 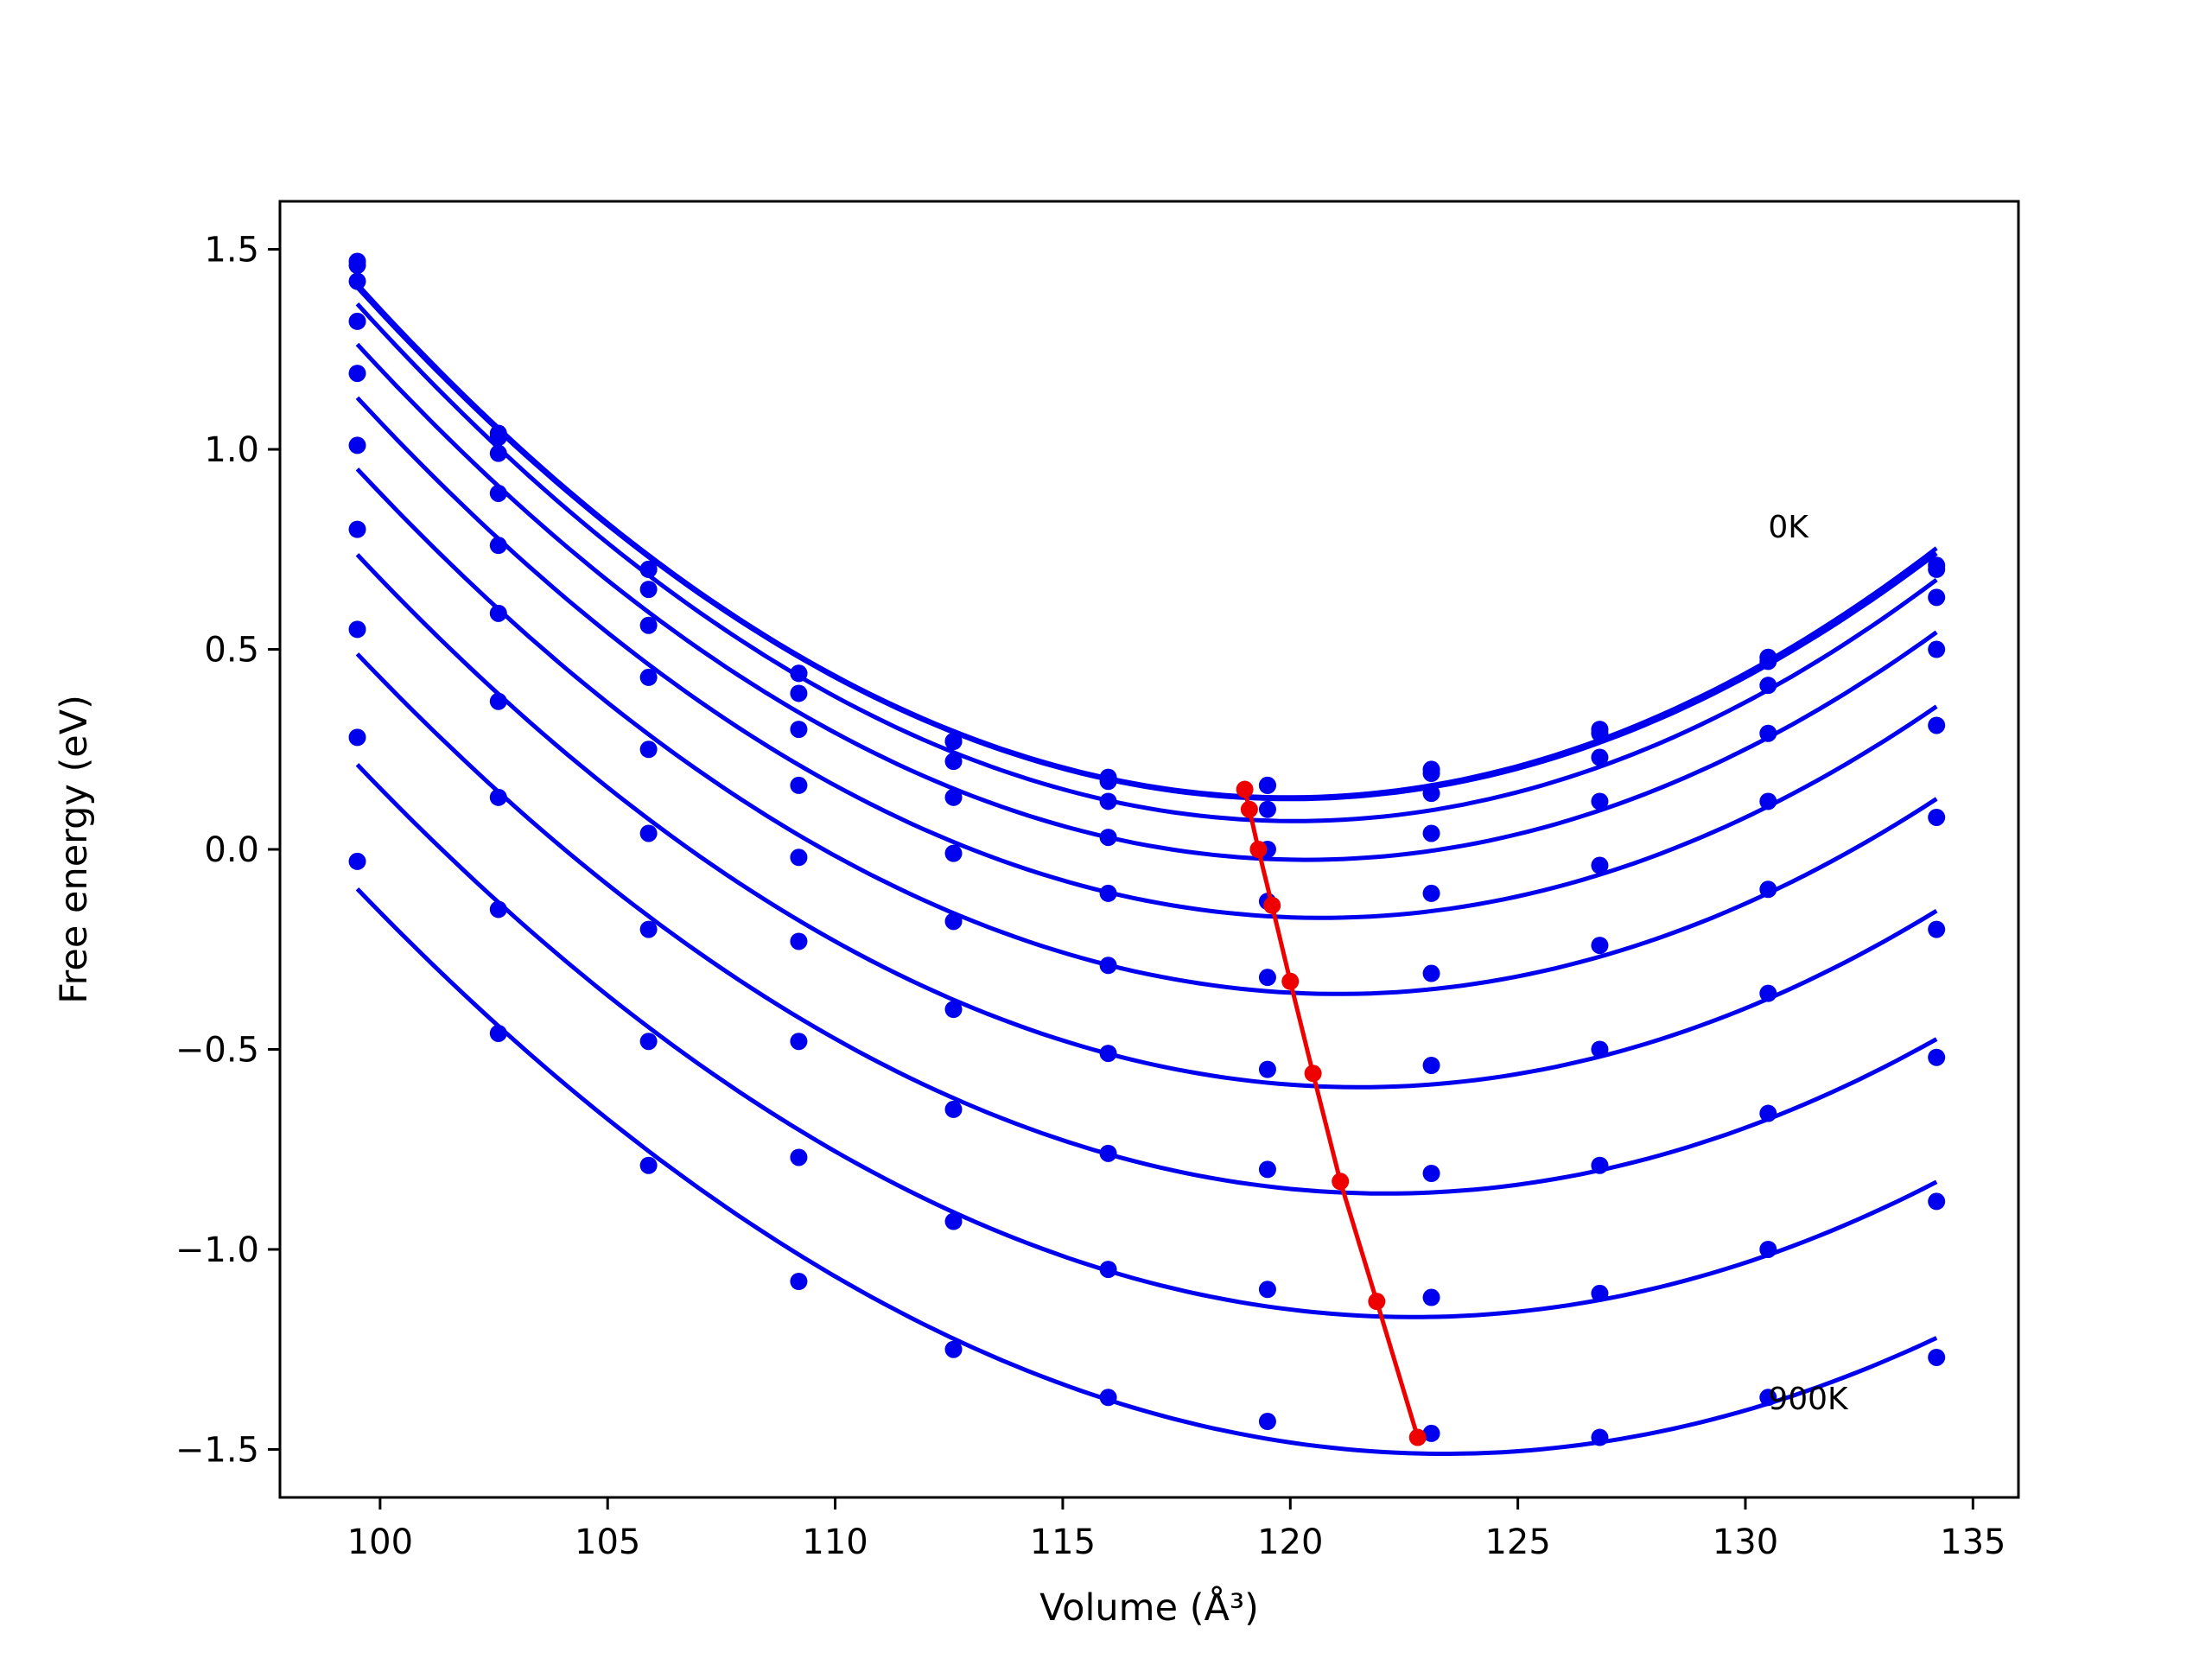 I want to click on y-tick-label: 0.0, so click(x=232, y=850).